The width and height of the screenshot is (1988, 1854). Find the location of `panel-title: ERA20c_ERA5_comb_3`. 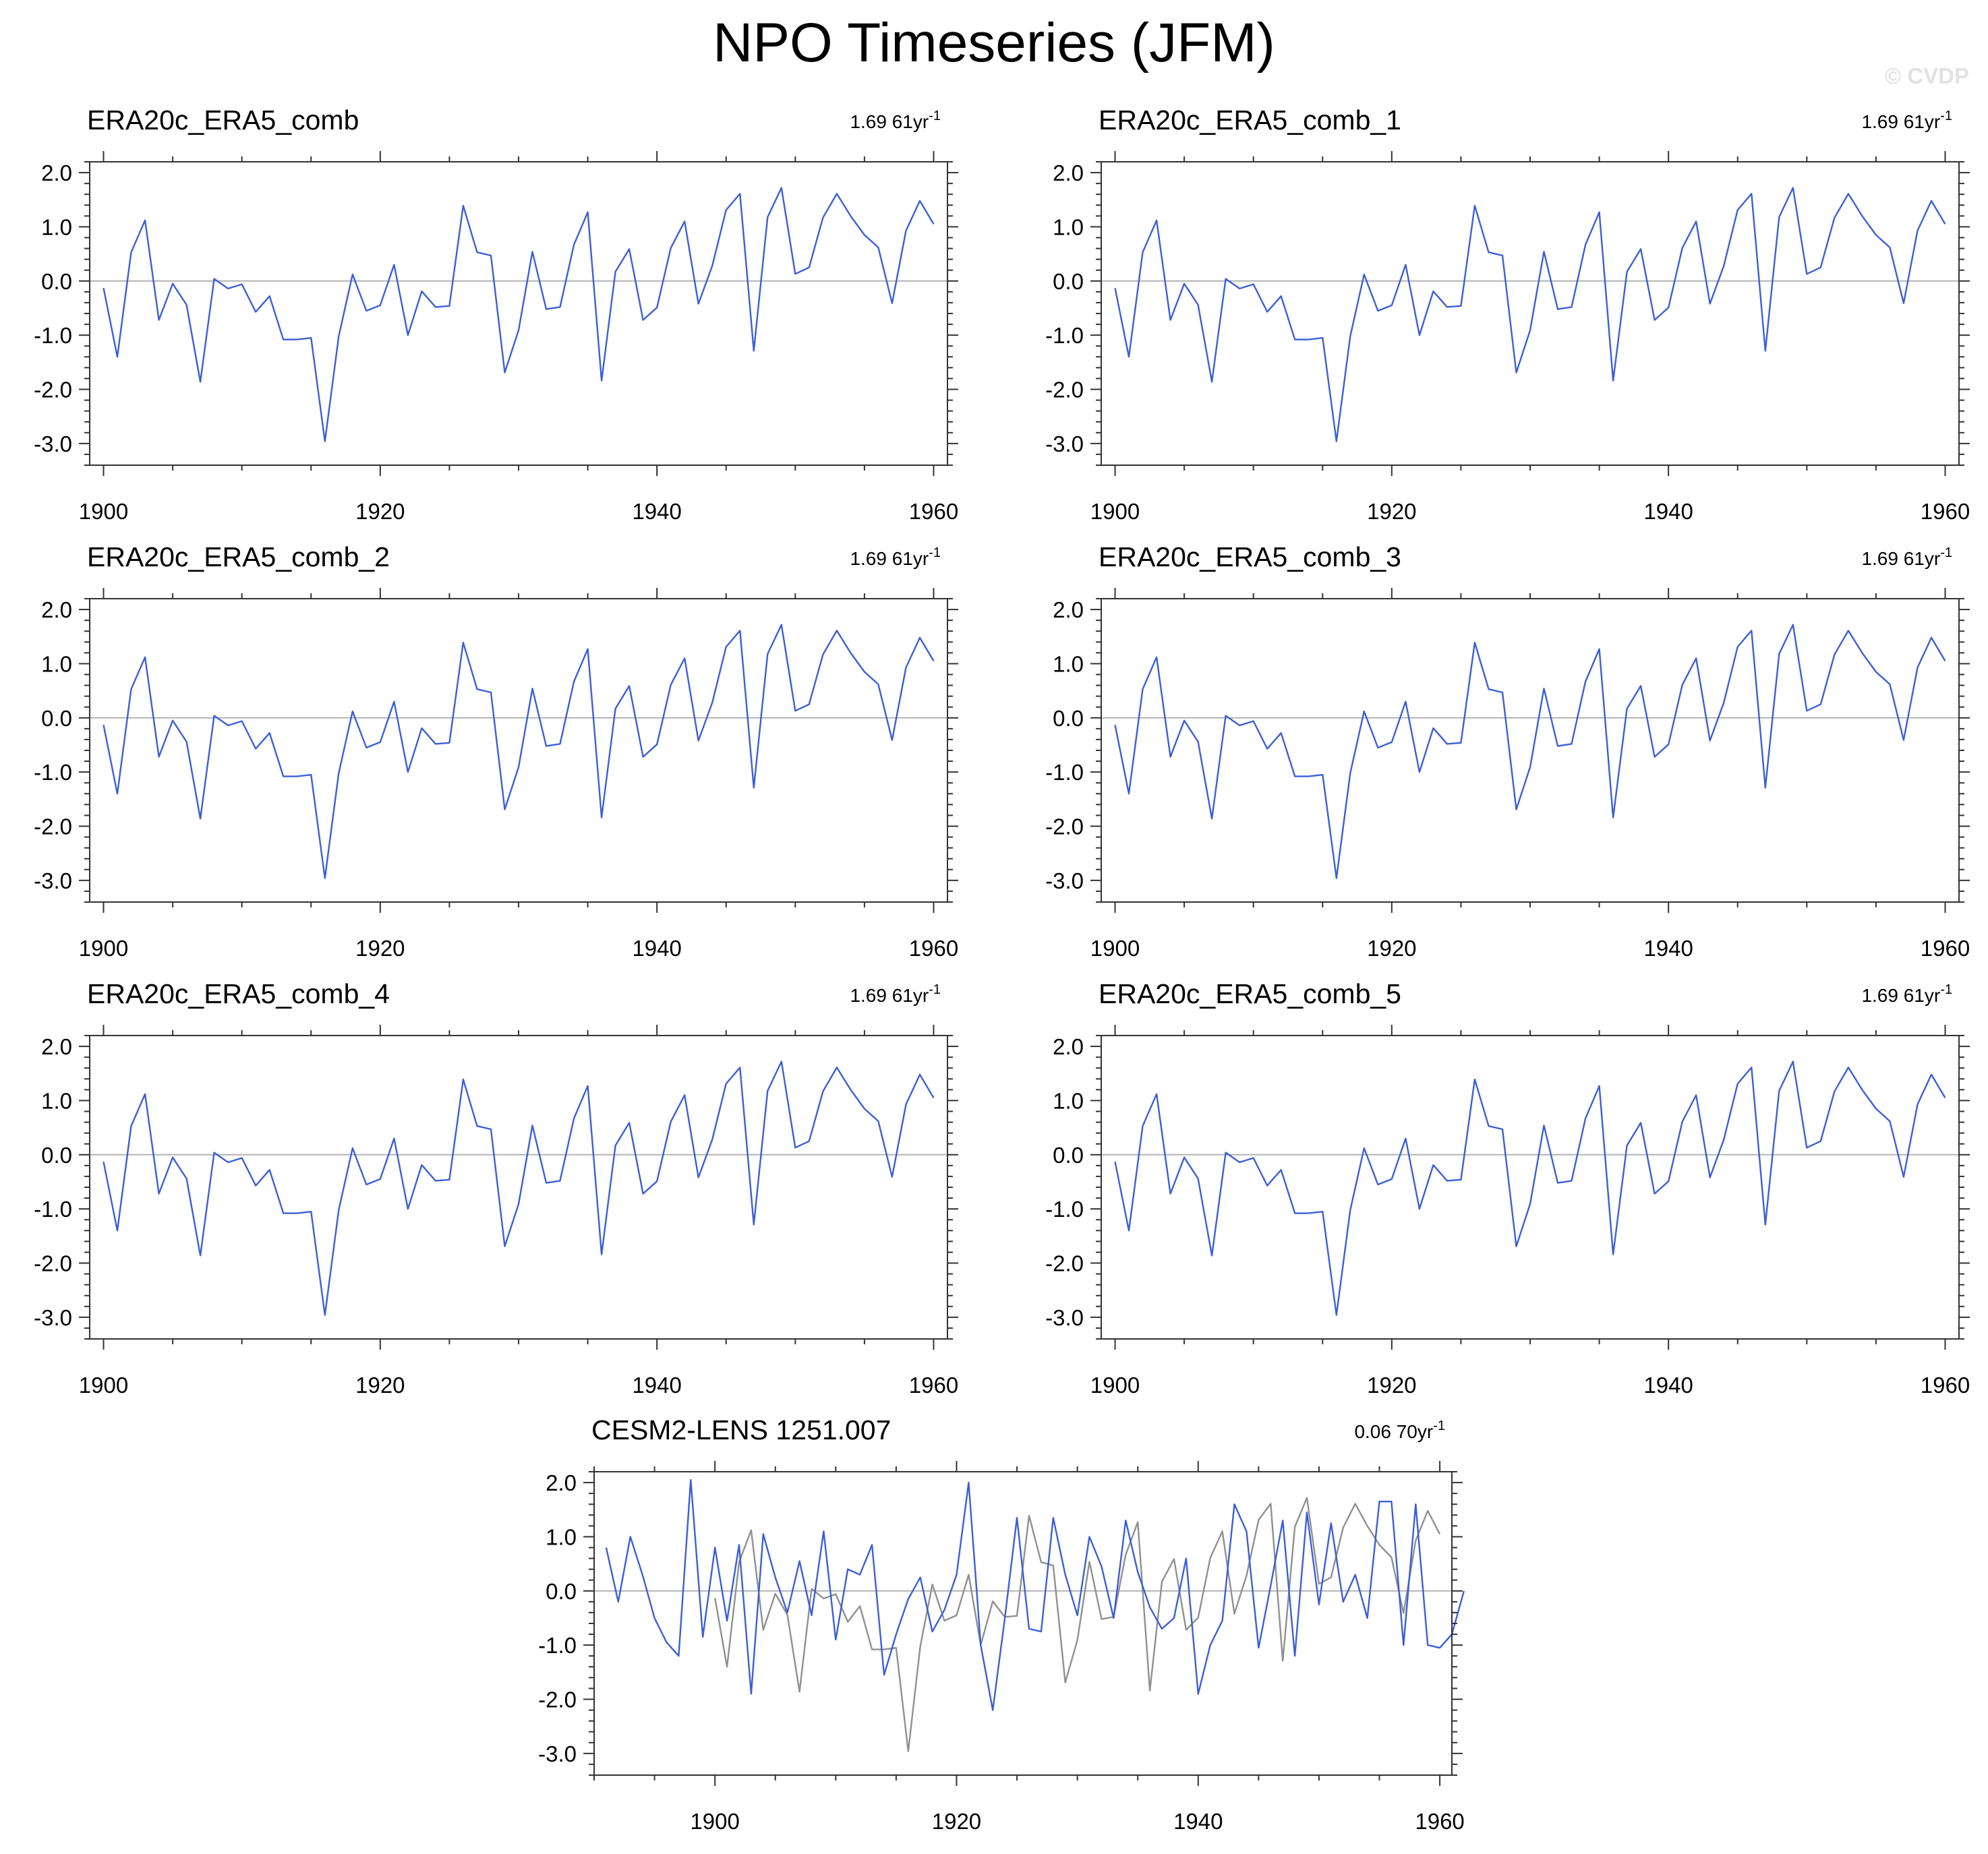

panel-title: ERA20c_ERA5_comb_3 is located at coordinates (1250, 556).